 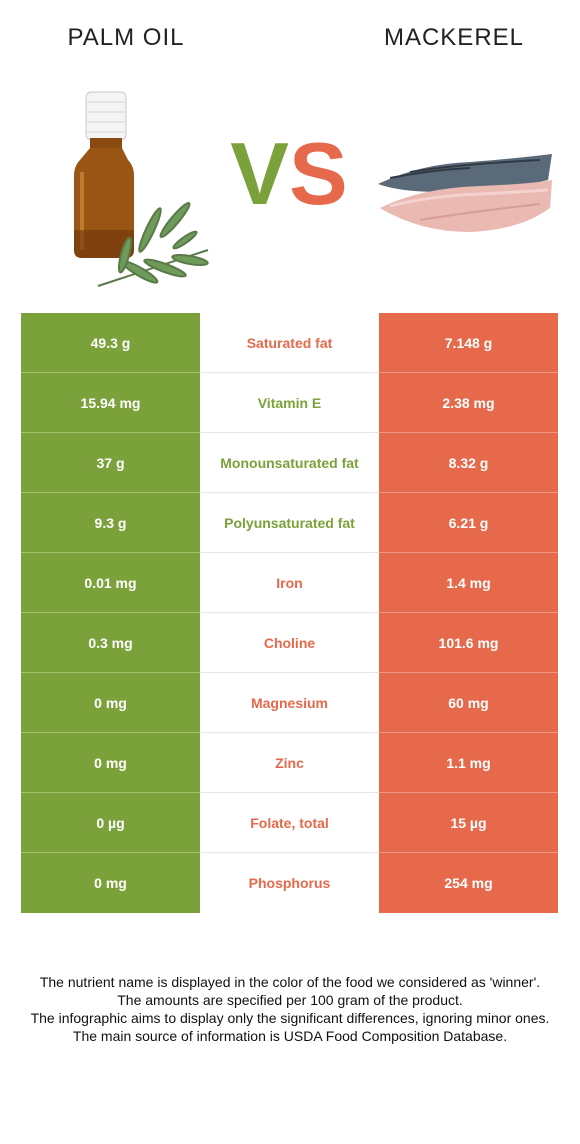 I want to click on table-row: 9.3 g Polyunsaturated fat 6.21 g, so click(x=289, y=523).